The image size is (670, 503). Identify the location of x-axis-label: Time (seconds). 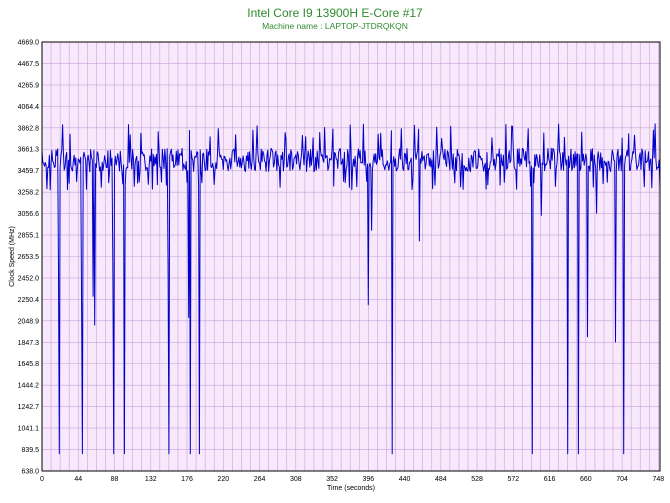
(351, 488).